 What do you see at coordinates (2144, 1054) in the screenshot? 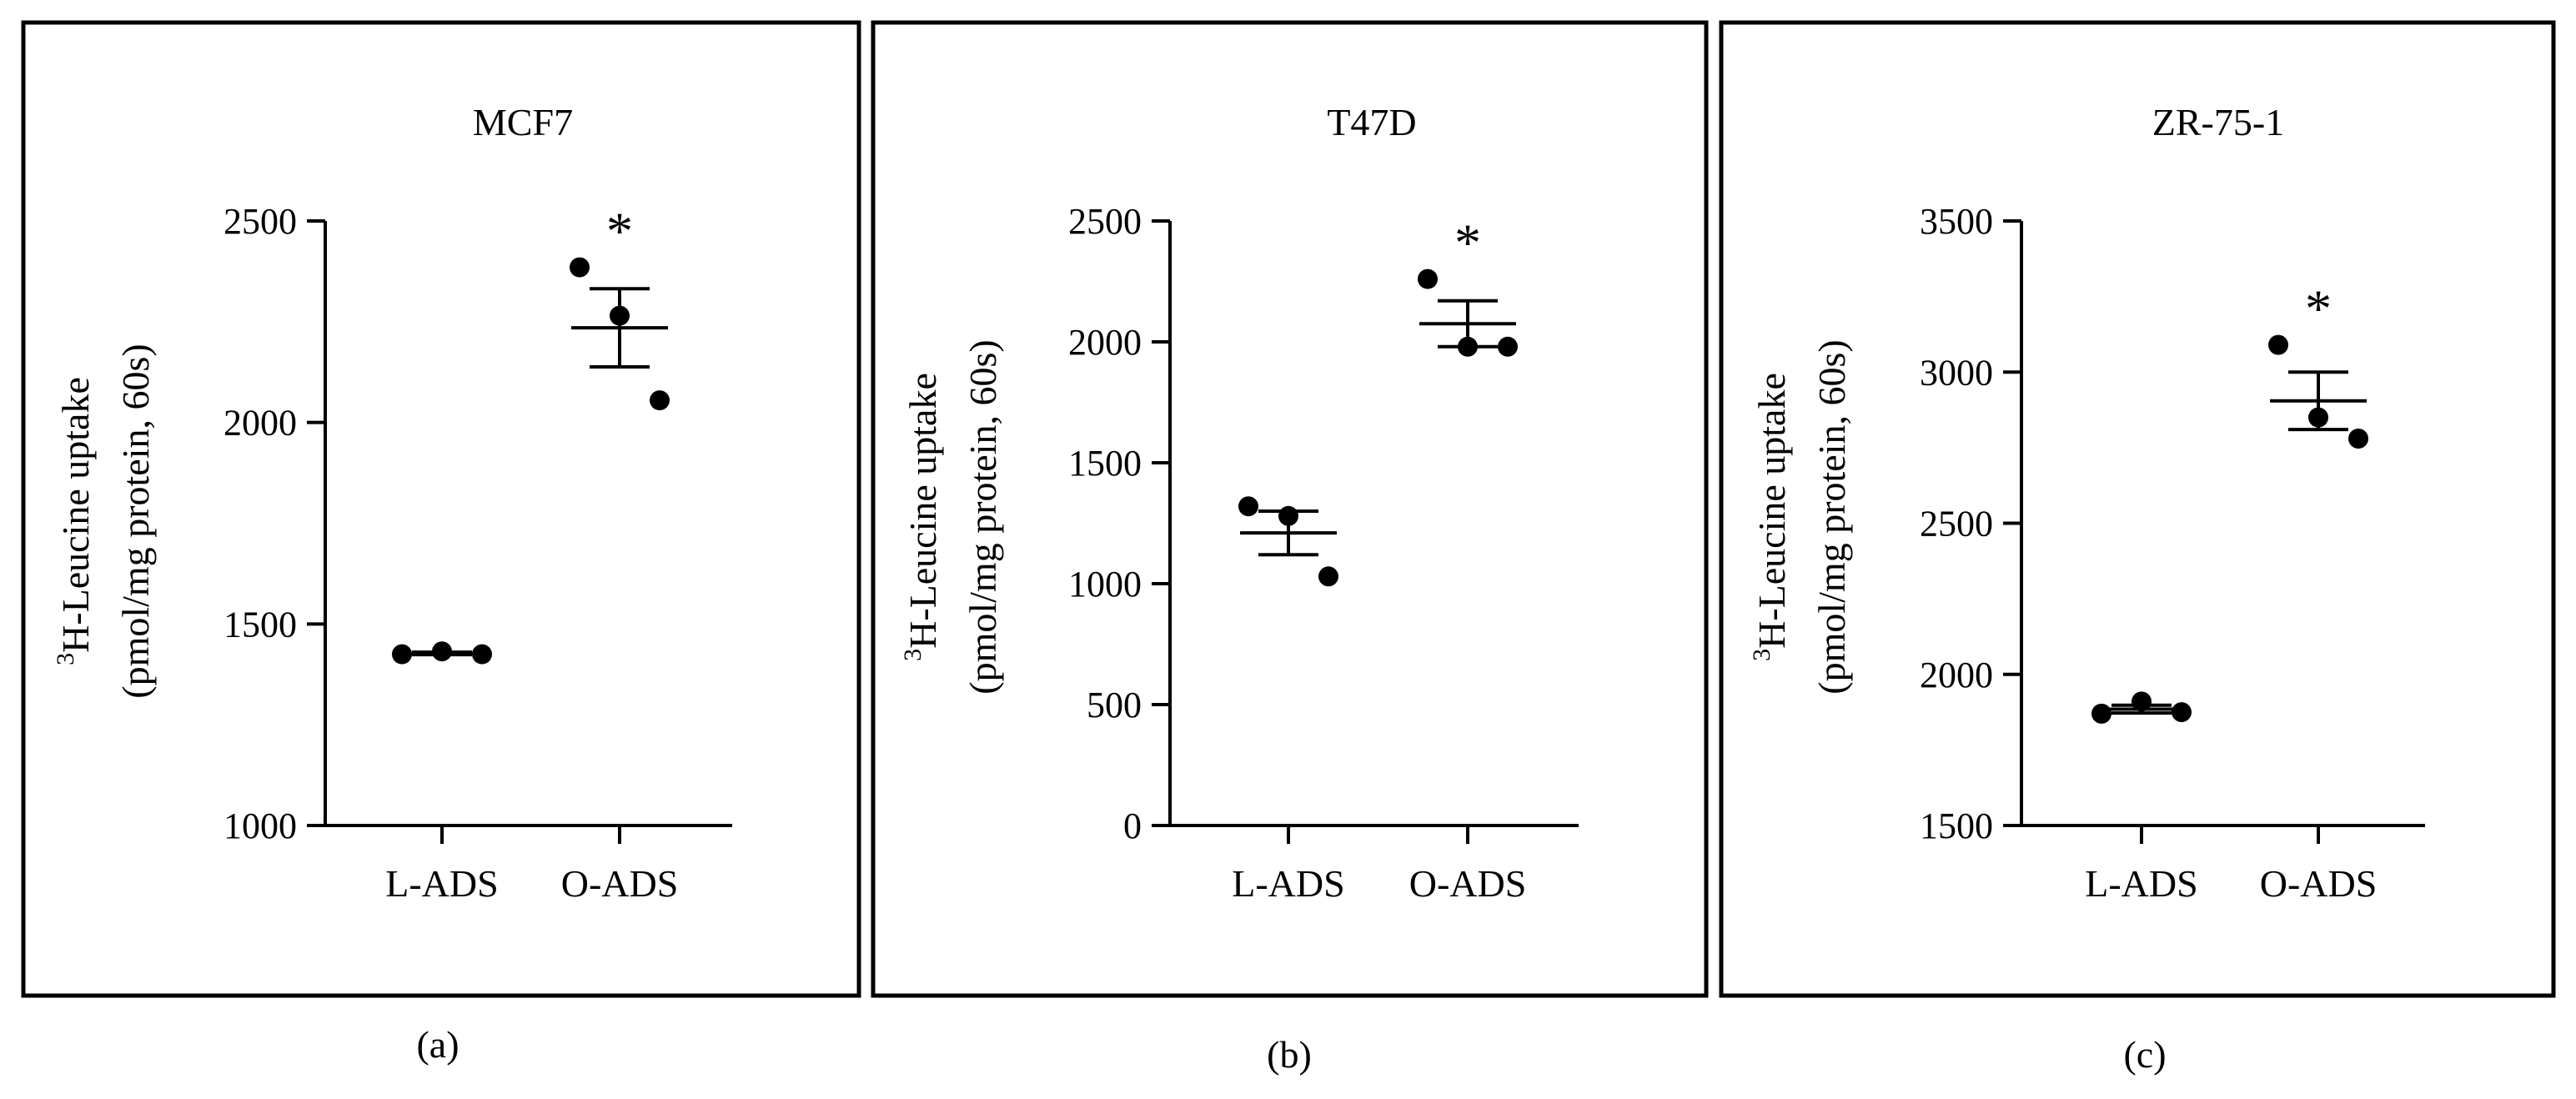
I see `panel-label-c: (c)` at bounding box center [2144, 1054].